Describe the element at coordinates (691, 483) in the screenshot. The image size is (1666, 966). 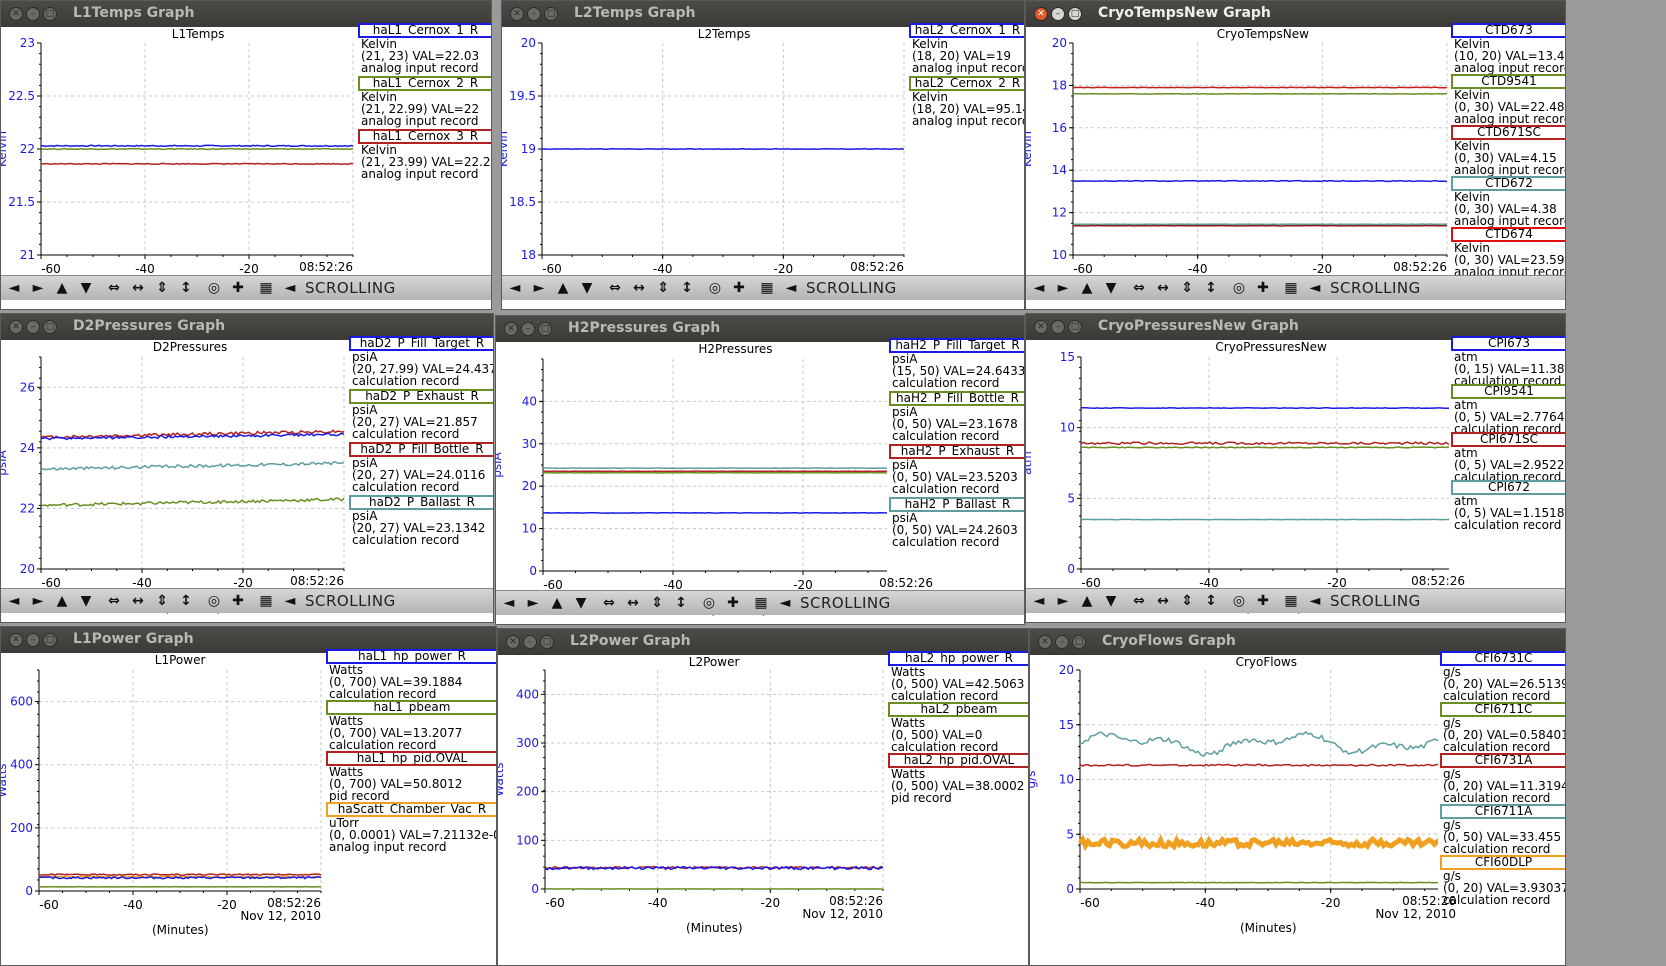
I see `plot-area: 40 30 20 10 0 -60 -40 -20 psiA` at that location.